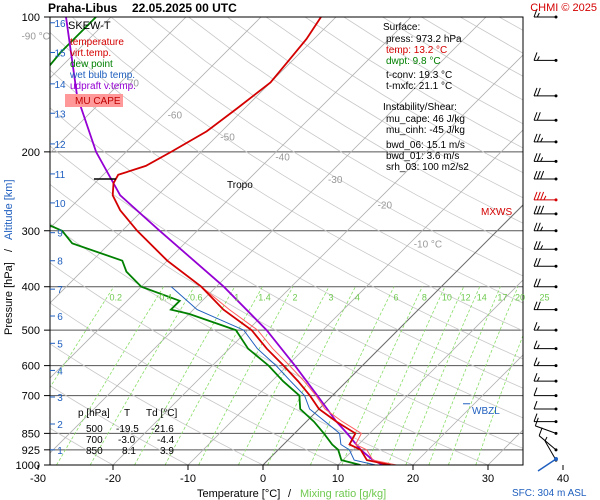 The image size is (600, 500). I want to click on pressure-tick-label: 925, so click(31, 451).